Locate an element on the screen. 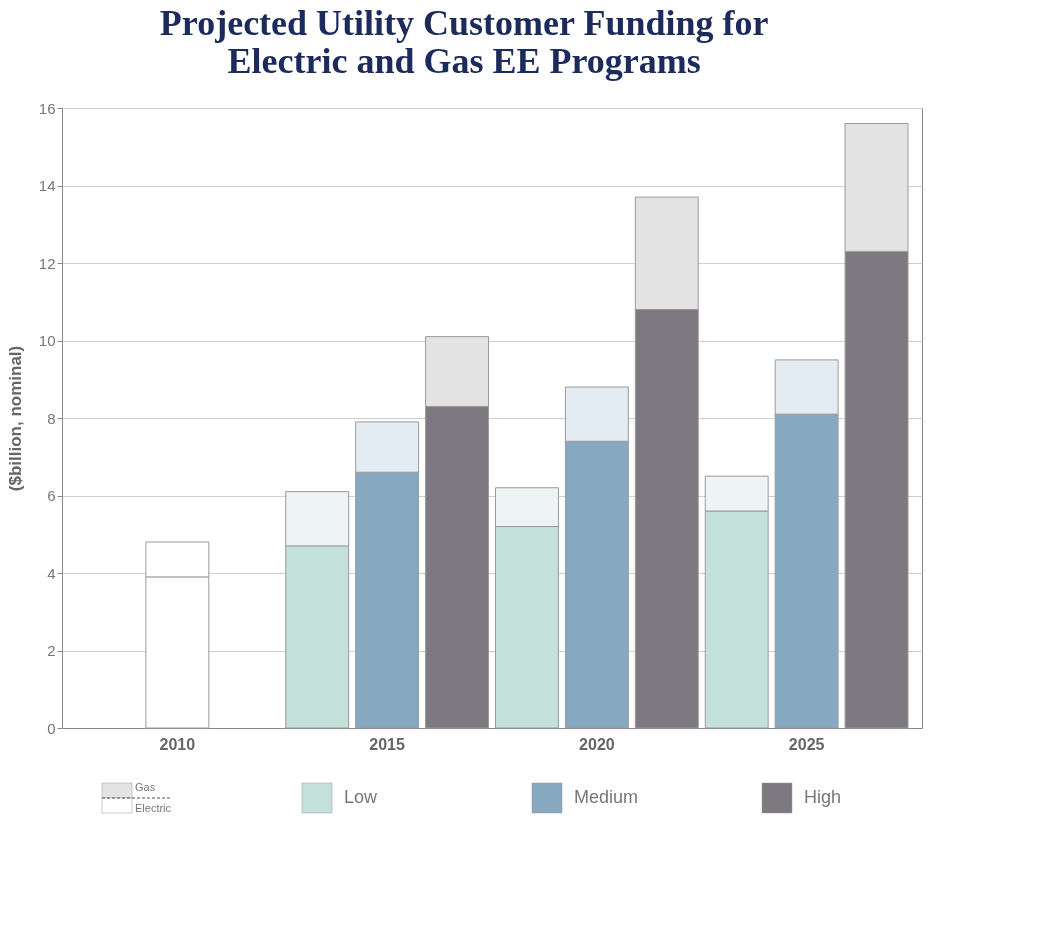 The width and height of the screenshot is (1039, 930). y-axis-title: ($billion, nominal) is located at coordinates (15, 418).